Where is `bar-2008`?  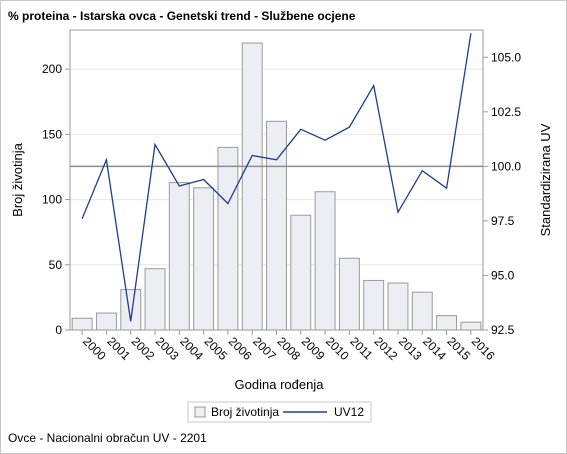
bar-2008 is located at coordinates (276, 225).